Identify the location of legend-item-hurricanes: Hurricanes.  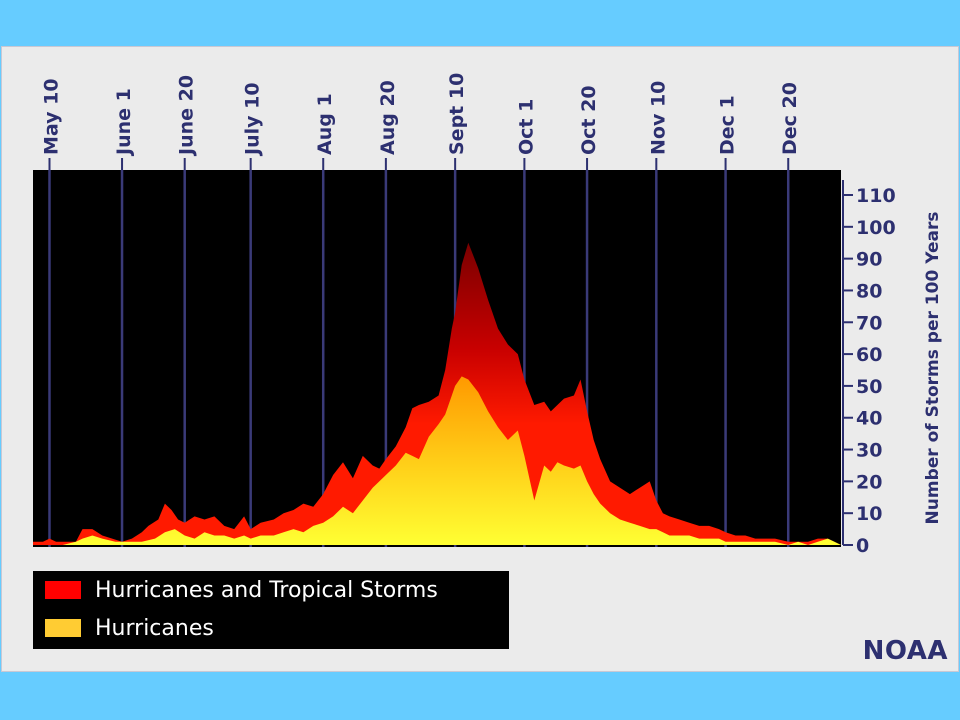
(129, 628).